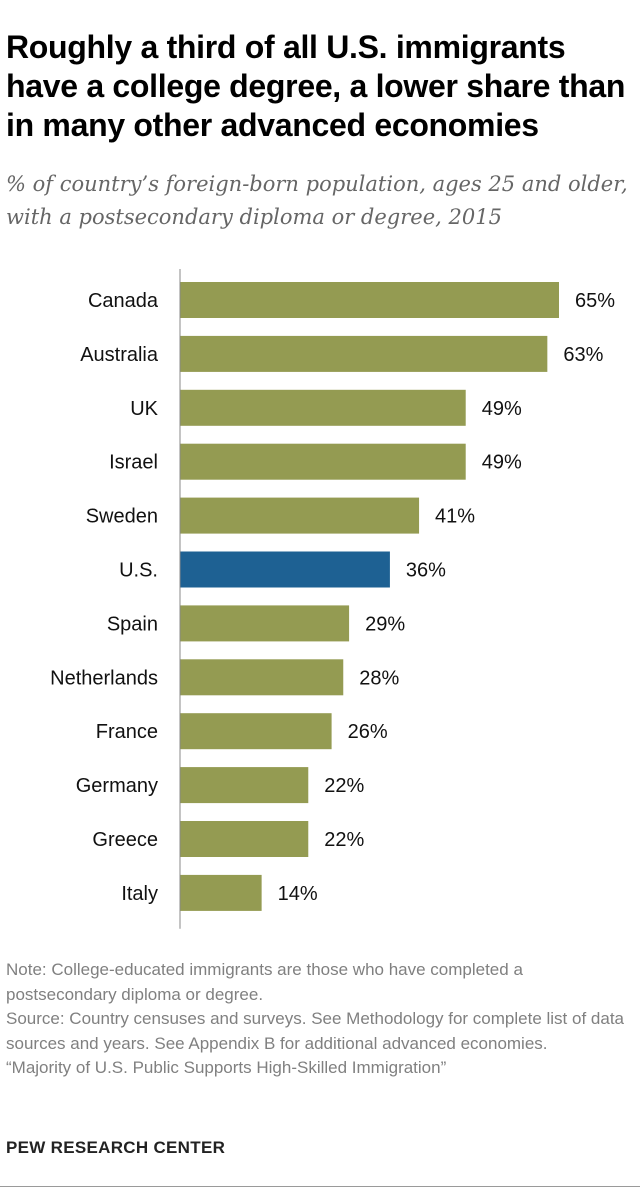  I want to click on category-label: France, so click(127, 732).